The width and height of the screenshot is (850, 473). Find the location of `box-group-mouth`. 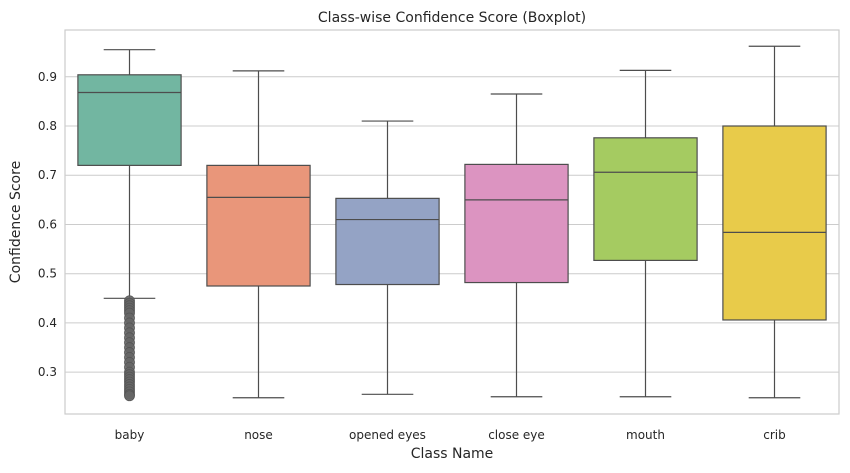

box-group-mouth is located at coordinates (645, 233).